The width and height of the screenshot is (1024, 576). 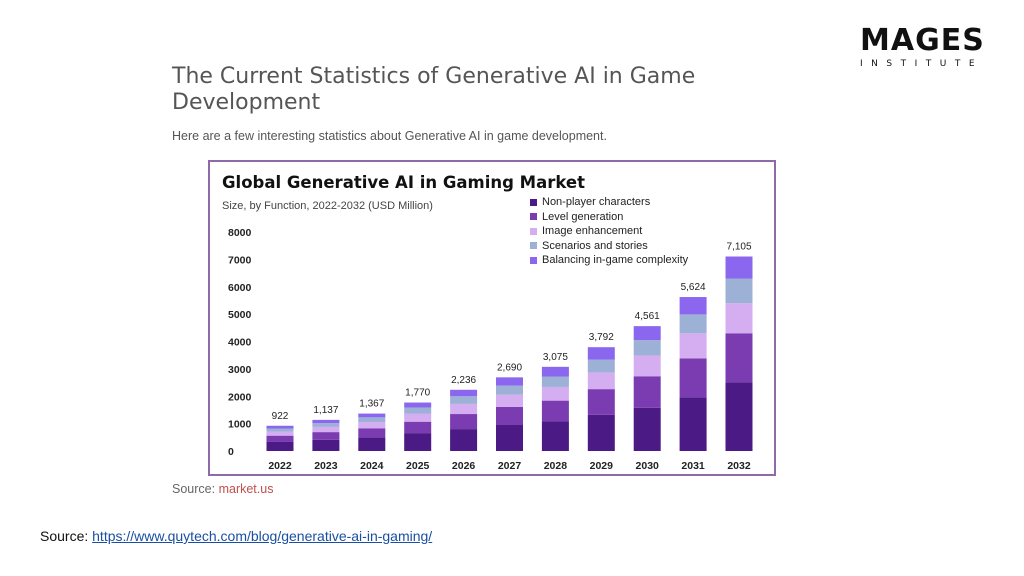 What do you see at coordinates (602, 466) in the screenshot?
I see `x-tick-label: 2029` at bounding box center [602, 466].